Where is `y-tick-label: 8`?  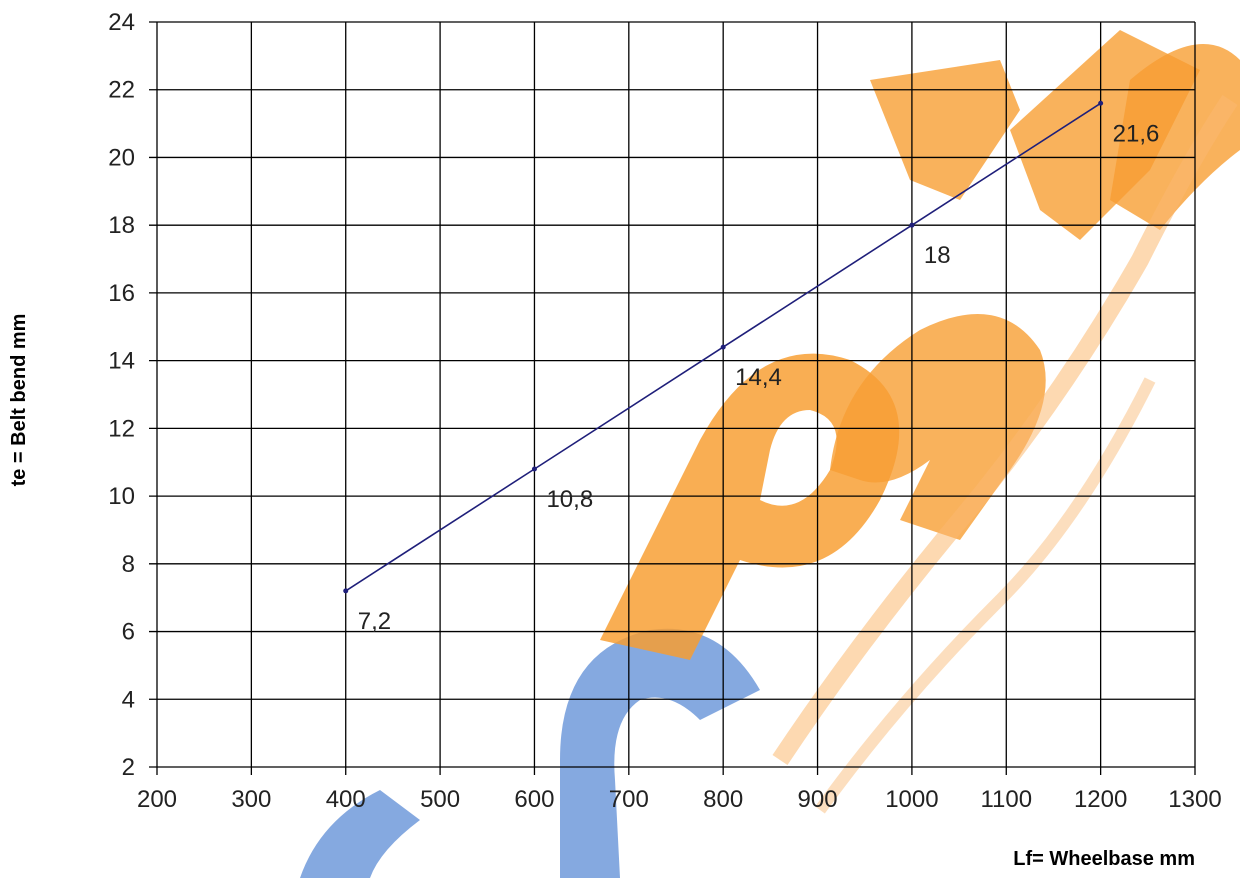
y-tick-label: 8 is located at coordinates (128, 564).